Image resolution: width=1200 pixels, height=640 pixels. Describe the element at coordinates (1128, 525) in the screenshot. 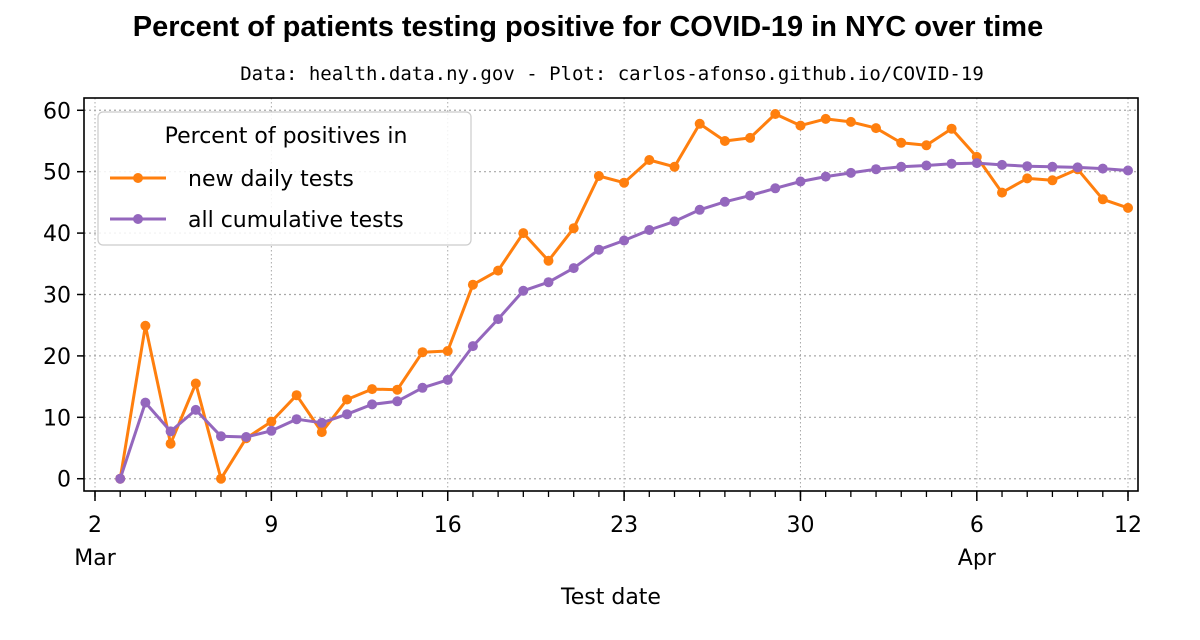

I see `x-tick-label: 12` at that location.